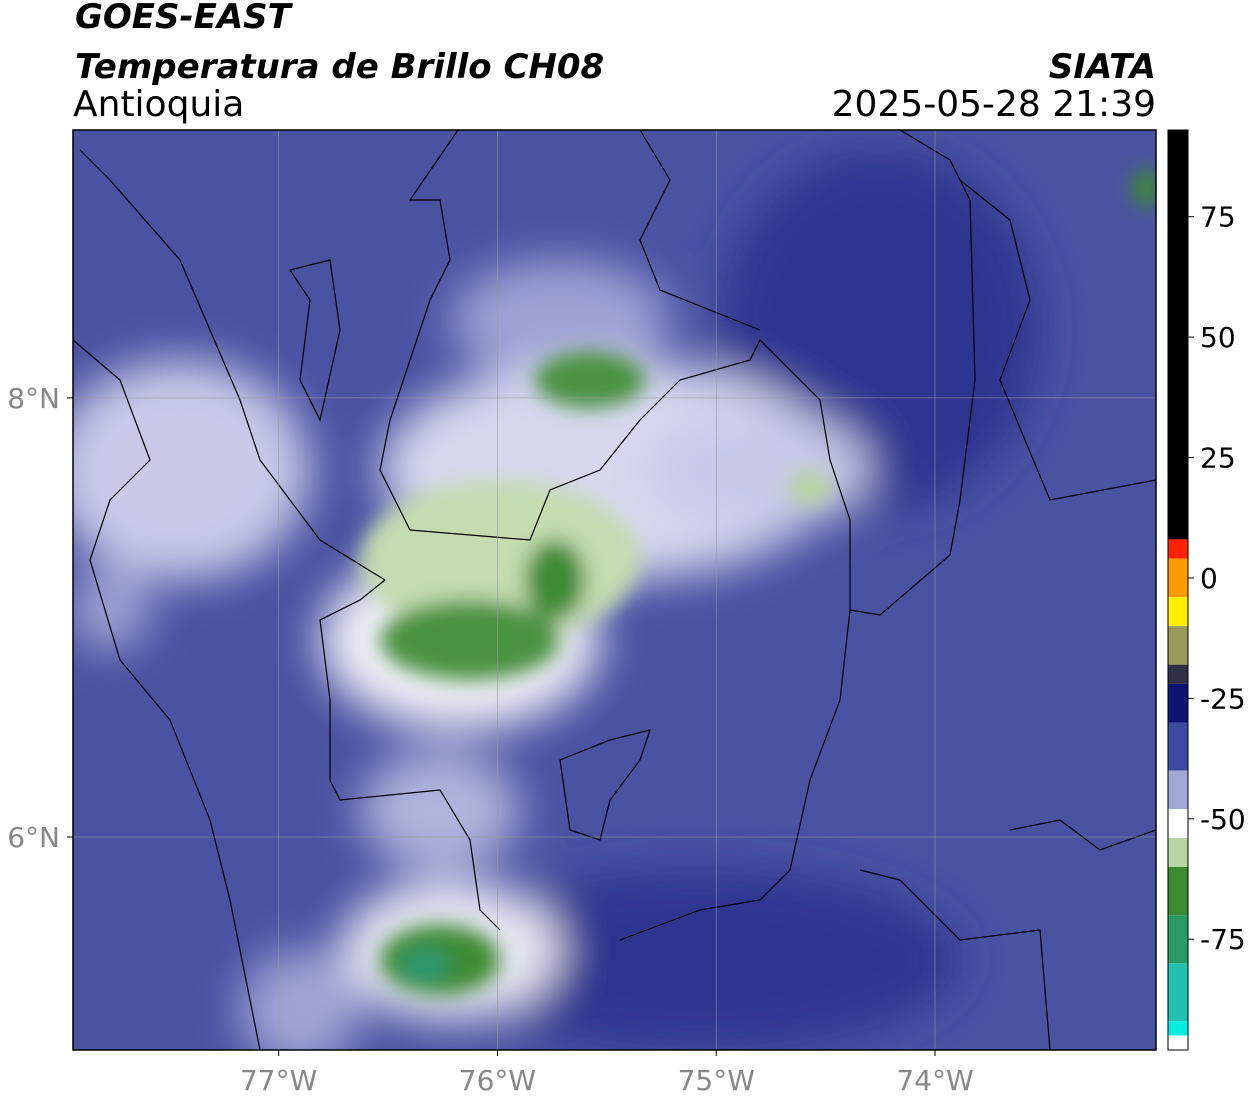  Describe the element at coordinates (994, 104) in the screenshot. I see `timestamp: 2025-05-28 21:39` at that location.